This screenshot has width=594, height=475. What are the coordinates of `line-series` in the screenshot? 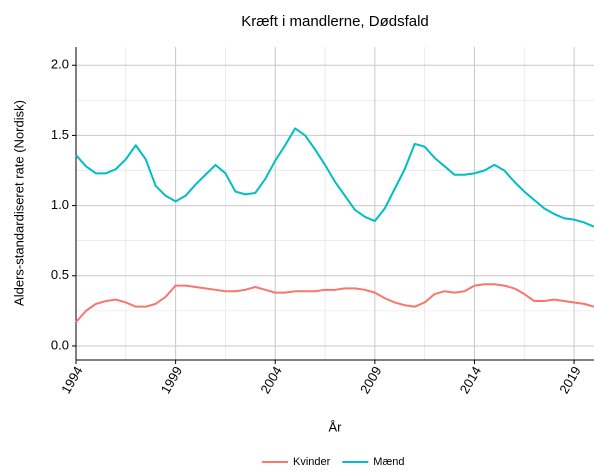 It's located at (334, 303).